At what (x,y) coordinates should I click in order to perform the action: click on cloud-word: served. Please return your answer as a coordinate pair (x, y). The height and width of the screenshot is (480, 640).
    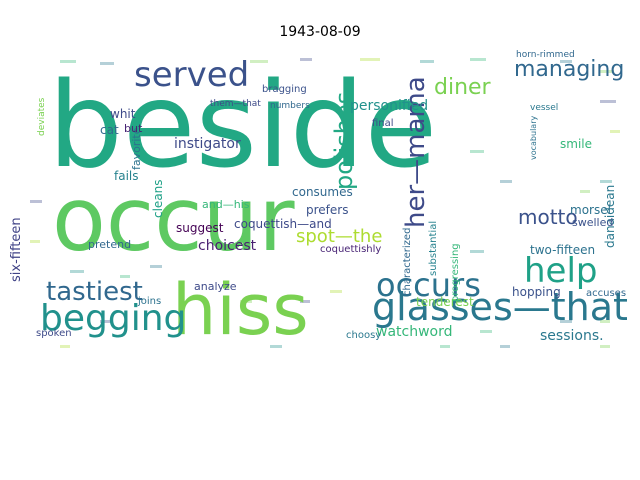
    Looking at the image, I should click on (191, 75).